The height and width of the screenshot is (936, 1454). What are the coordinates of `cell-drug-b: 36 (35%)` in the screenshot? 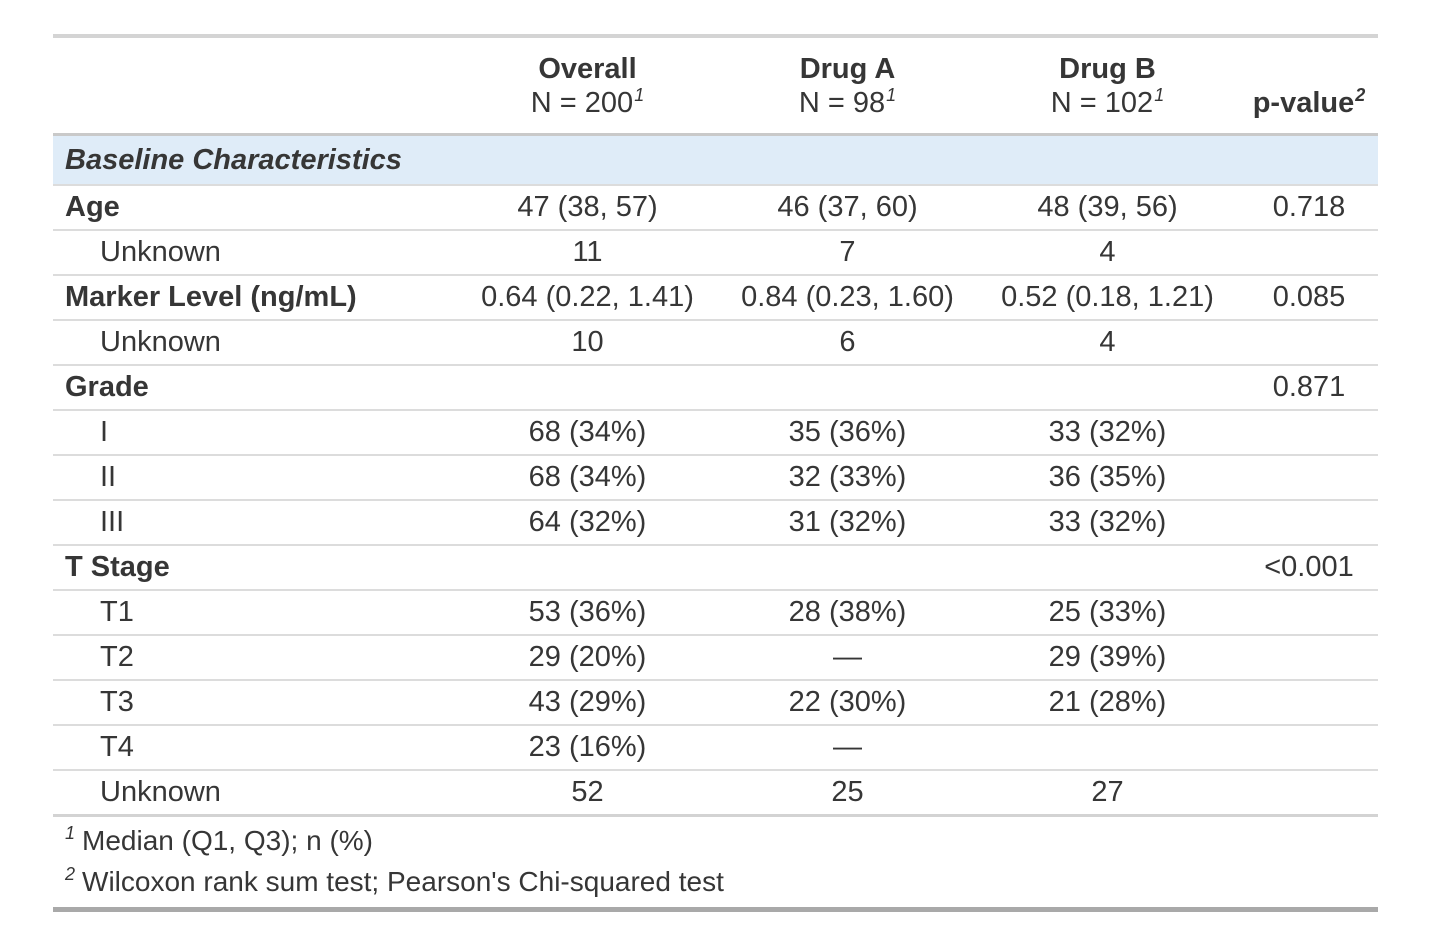 It's located at (1107, 478).